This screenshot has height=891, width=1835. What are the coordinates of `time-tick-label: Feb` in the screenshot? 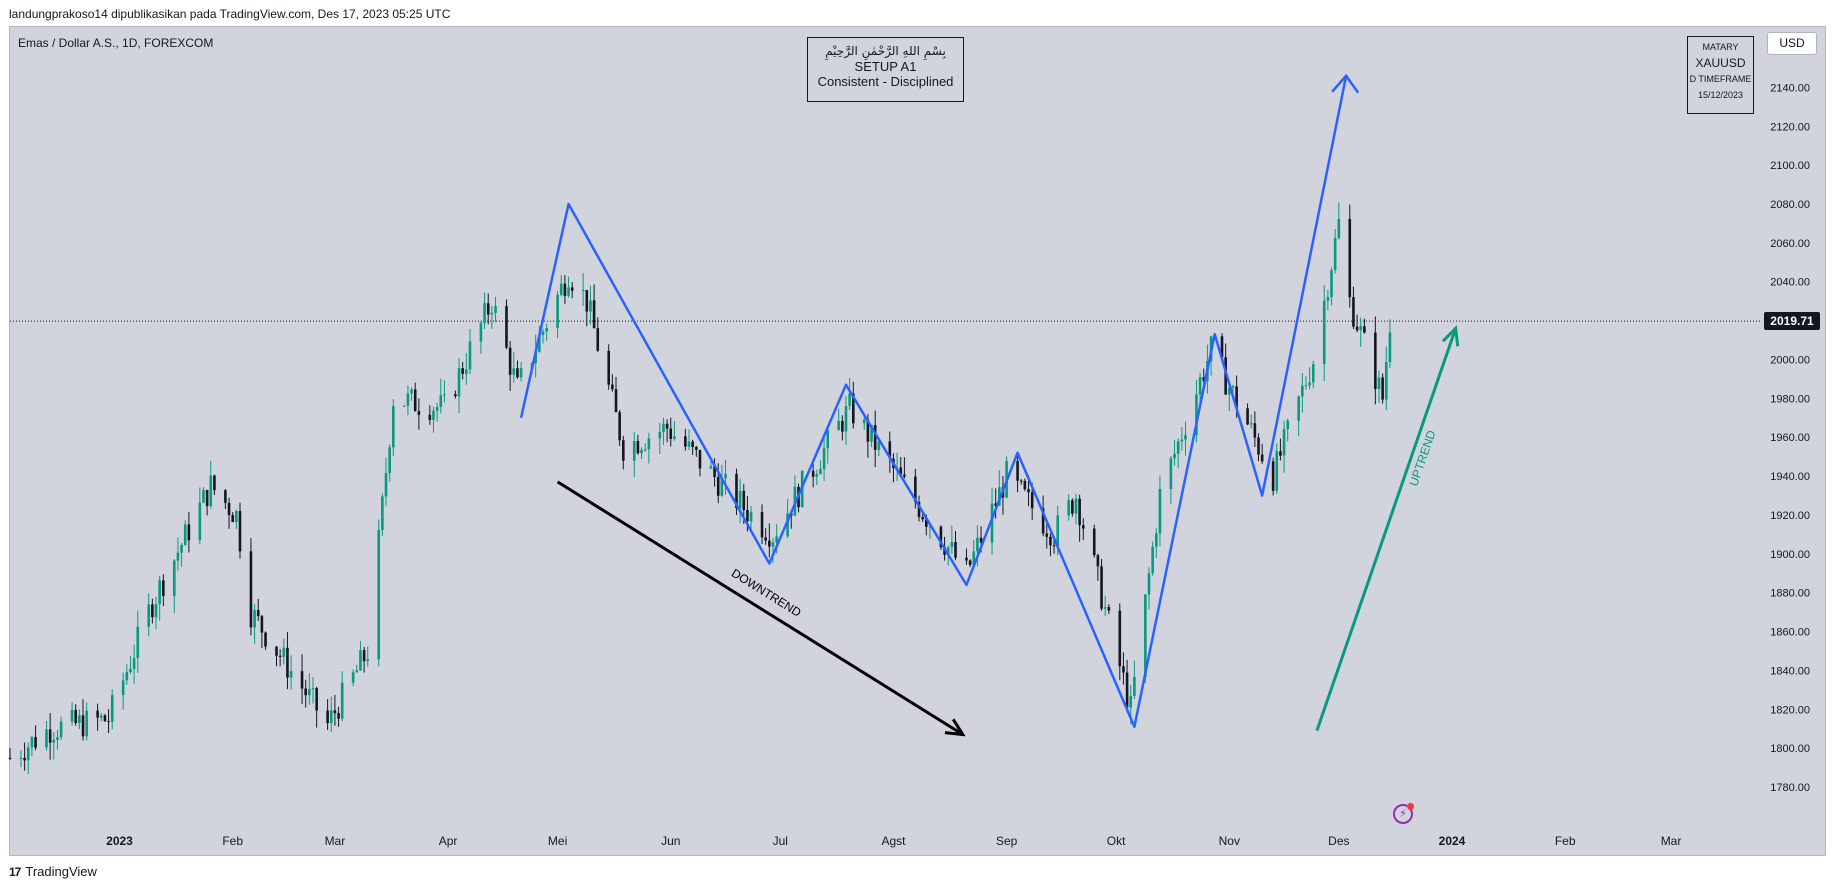 It's located at (1565, 841).